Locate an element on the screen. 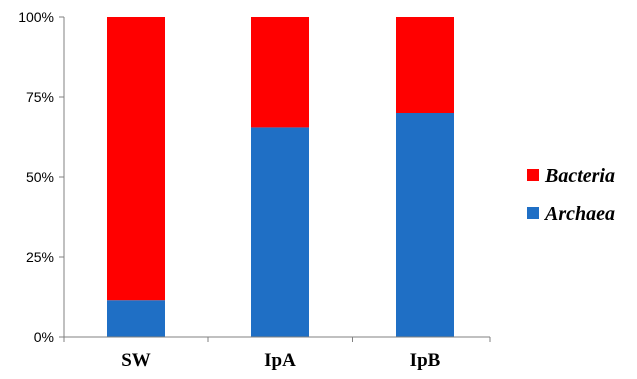 The width and height of the screenshot is (637, 379). y-axis: 0% 25% 50% 75% 100% is located at coordinates (41, 177).